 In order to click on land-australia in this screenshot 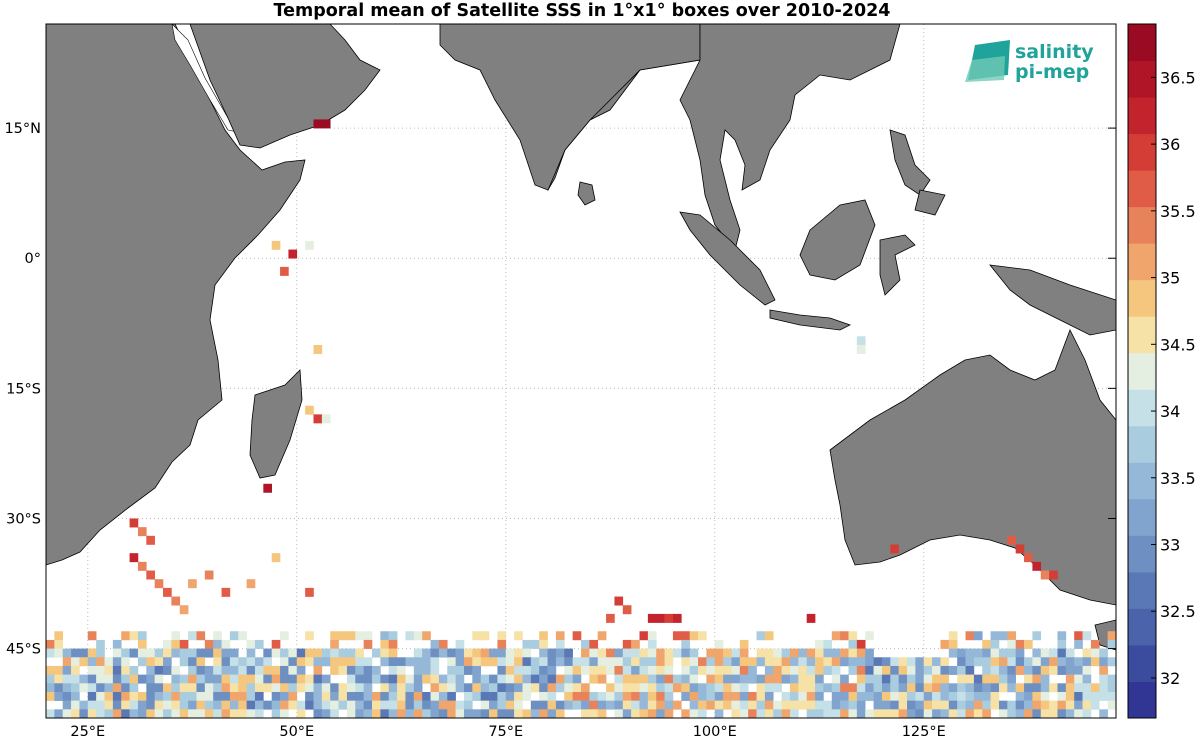, I will do `click(972, 467)`.